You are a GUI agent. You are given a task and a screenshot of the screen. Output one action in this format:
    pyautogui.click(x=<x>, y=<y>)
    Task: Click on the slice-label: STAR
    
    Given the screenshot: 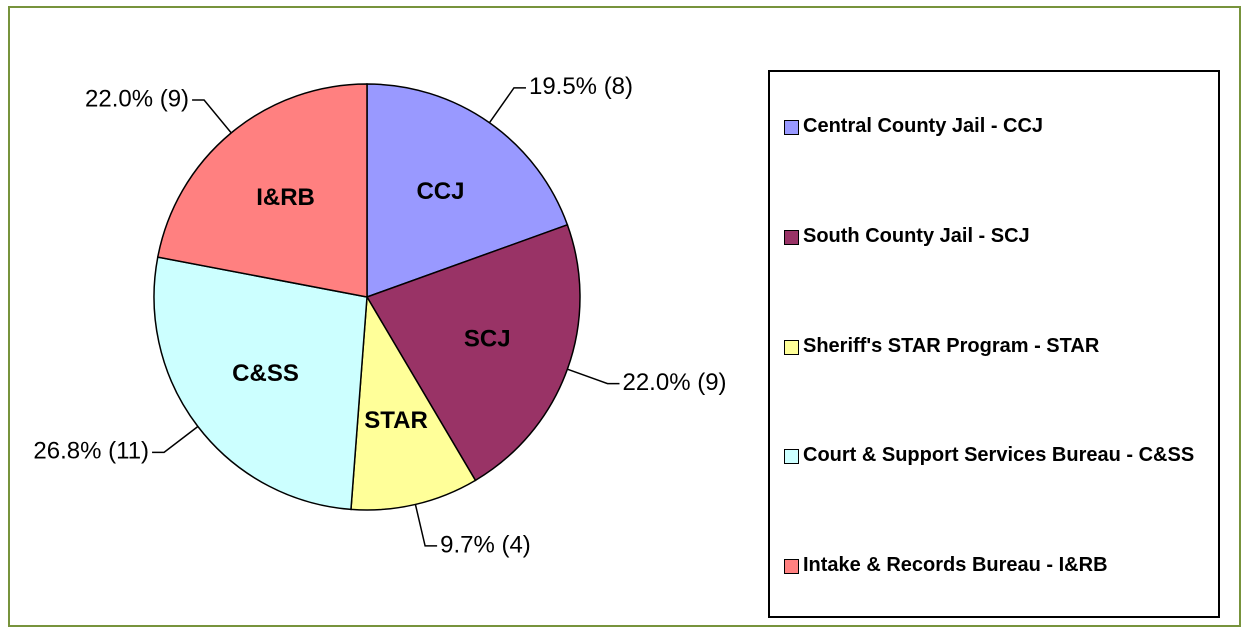 What is the action you would take?
    pyautogui.click(x=396, y=420)
    